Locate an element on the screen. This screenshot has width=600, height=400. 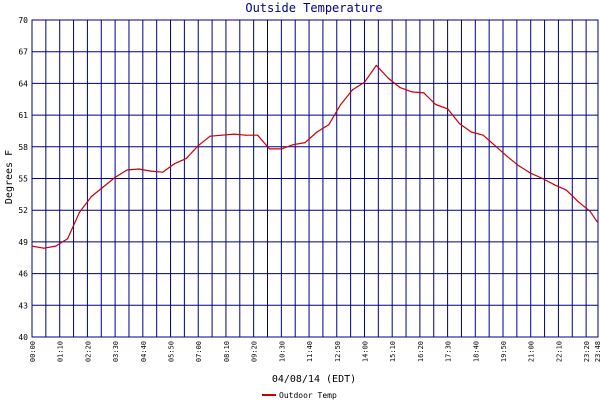
y-tick-label: 70 is located at coordinates (23, 20).